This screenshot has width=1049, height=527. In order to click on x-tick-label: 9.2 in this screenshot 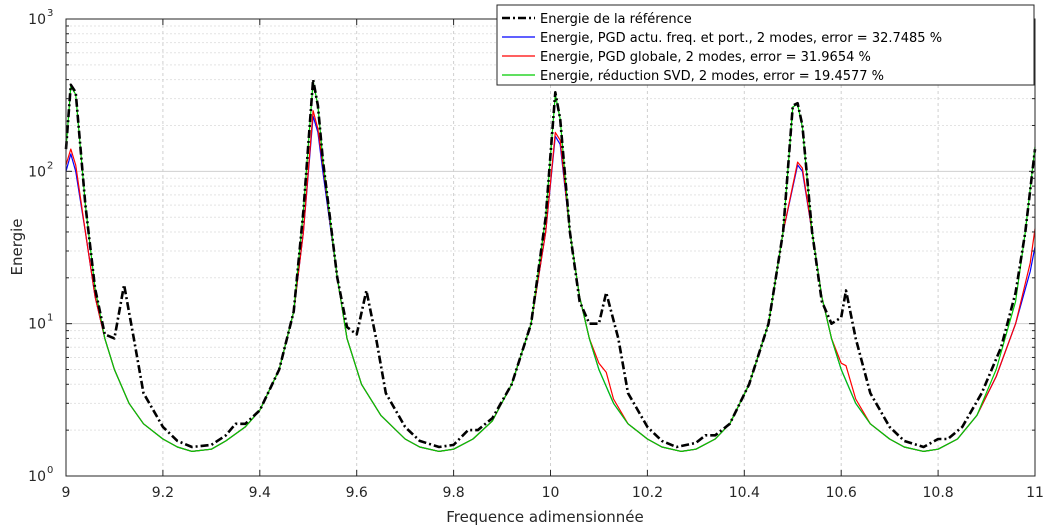, I will do `click(163, 493)`.